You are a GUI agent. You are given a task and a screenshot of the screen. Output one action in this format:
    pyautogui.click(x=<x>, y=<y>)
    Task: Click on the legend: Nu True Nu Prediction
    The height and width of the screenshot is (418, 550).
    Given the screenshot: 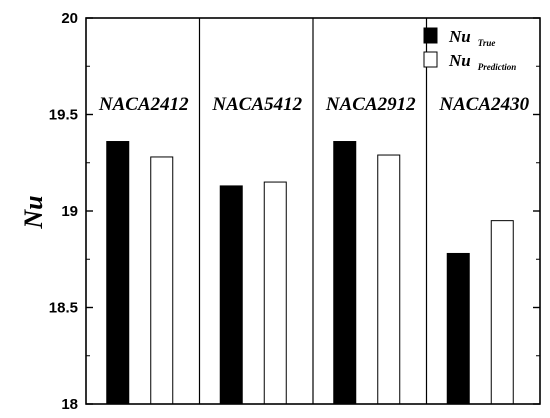 What is the action you would take?
    pyautogui.click(x=469, y=49)
    